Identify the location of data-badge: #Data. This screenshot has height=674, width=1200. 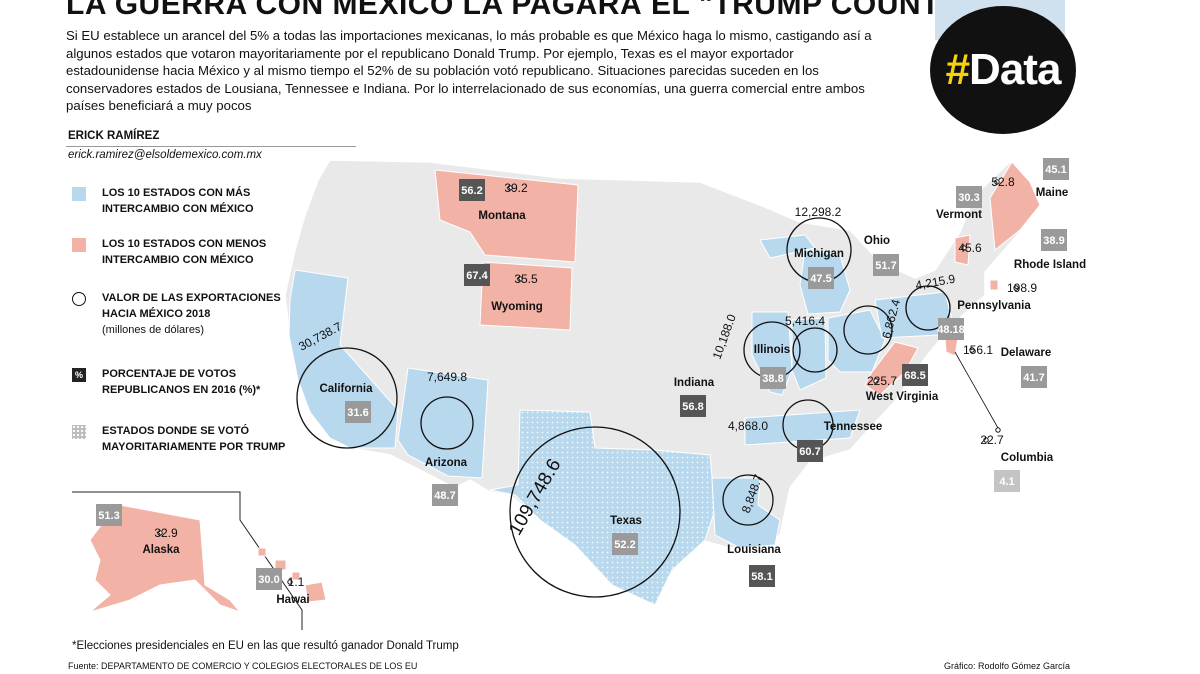
(1003, 70).